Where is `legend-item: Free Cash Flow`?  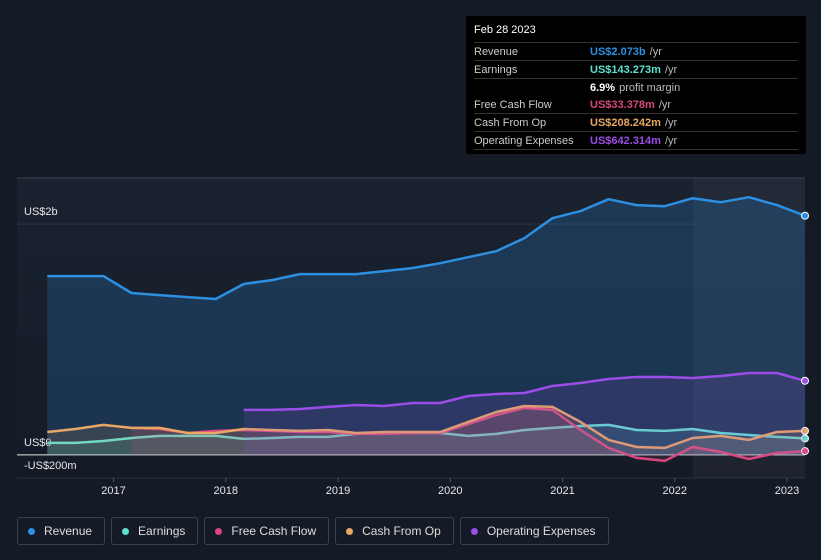
legend-item: Free Cash Flow is located at coordinates (267, 531).